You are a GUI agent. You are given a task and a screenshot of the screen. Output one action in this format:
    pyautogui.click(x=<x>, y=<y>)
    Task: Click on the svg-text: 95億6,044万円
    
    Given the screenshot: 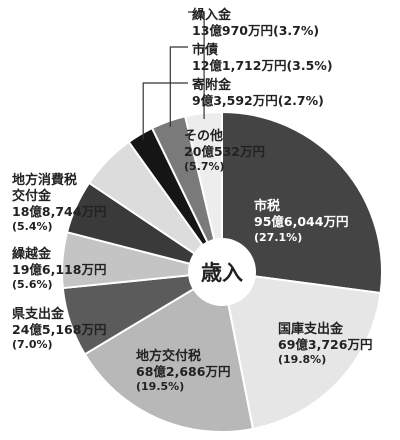 What is the action you would take?
    pyautogui.click(x=301, y=221)
    